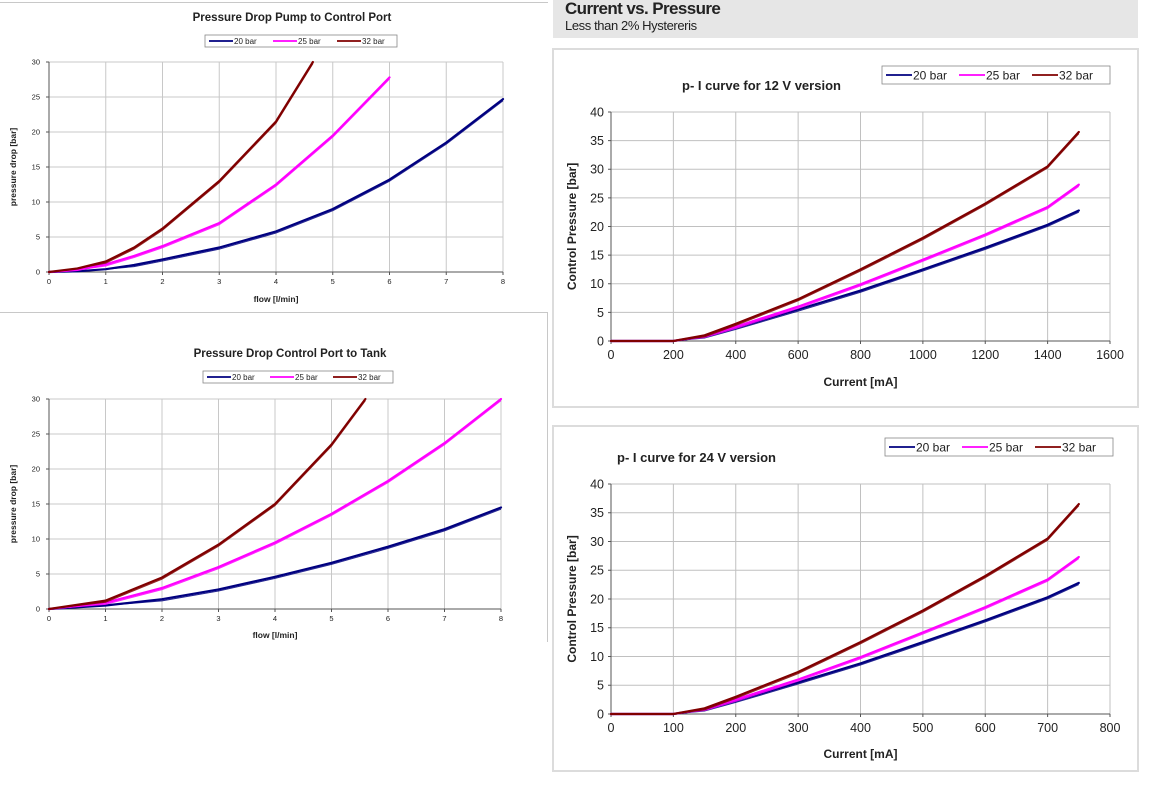  What do you see at coordinates (274, 312) in the screenshot?
I see `divider-mid-left` at bounding box center [274, 312].